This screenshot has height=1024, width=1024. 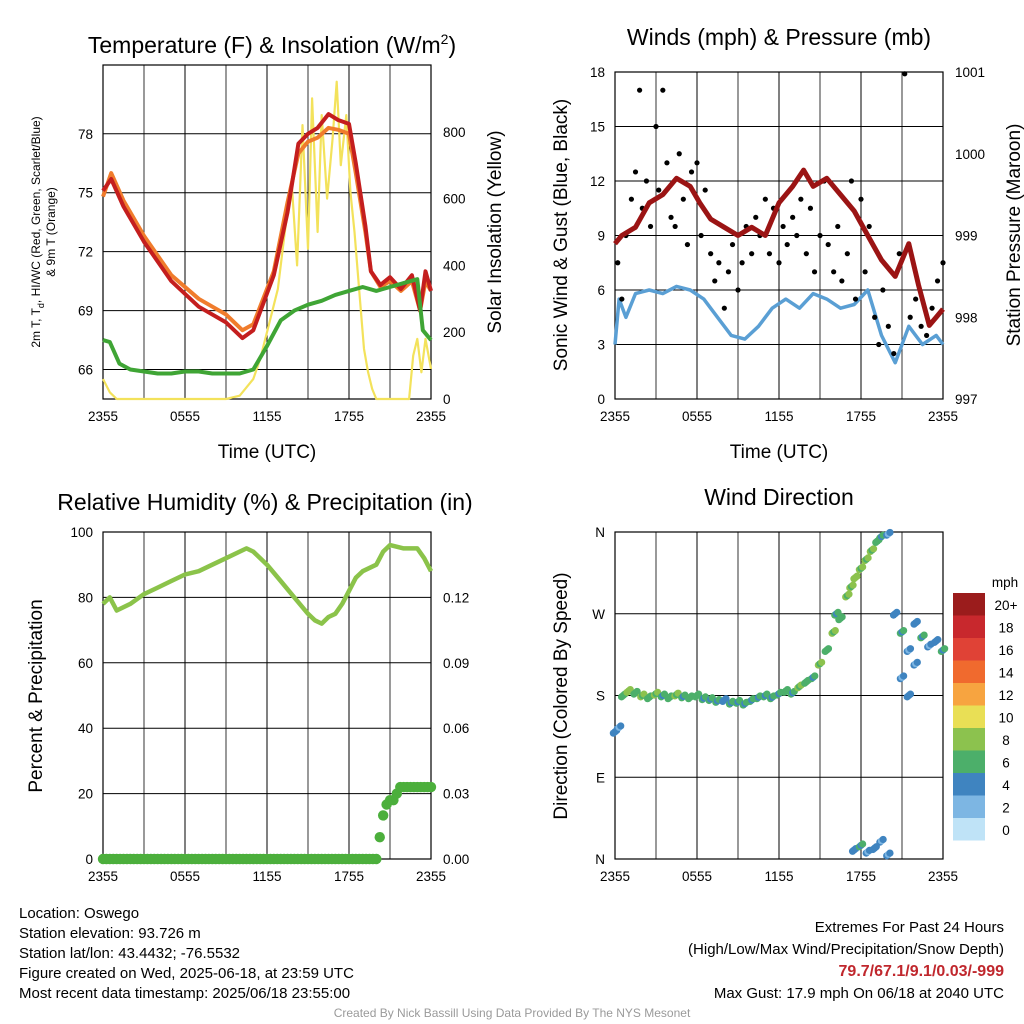 I want to click on y-tick-label: 40, so click(x=85, y=728).